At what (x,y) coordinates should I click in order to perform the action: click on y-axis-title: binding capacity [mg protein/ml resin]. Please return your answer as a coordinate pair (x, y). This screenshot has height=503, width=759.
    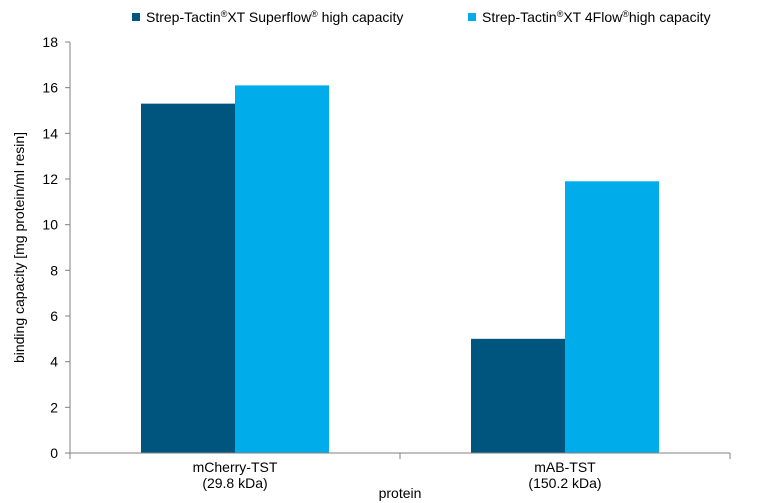
    Looking at the image, I should click on (19, 247).